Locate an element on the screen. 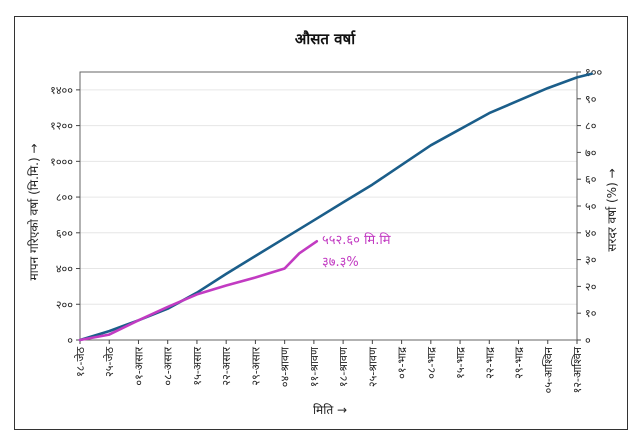  y-right-tick-label: ९० is located at coordinates (591, 99).